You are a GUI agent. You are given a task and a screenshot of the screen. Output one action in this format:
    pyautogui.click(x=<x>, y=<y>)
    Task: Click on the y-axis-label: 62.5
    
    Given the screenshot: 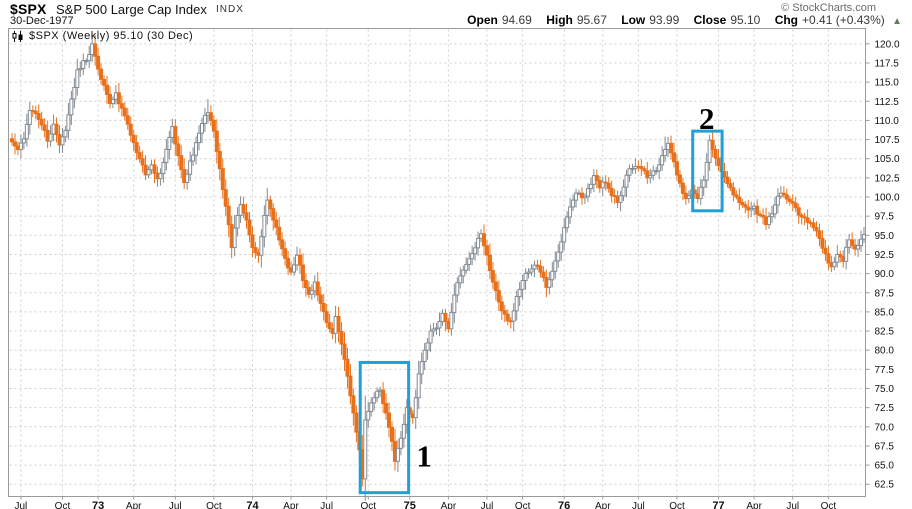 What is the action you would take?
    pyautogui.click(x=885, y=485)
    